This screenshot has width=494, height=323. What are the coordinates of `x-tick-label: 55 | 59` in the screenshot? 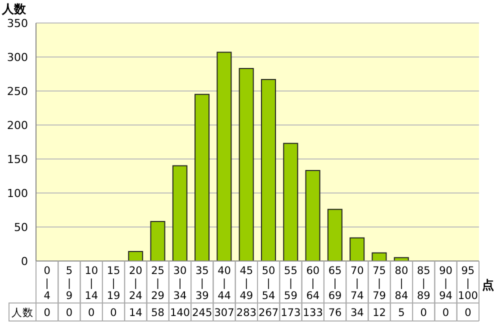 It's located at (291, 283).